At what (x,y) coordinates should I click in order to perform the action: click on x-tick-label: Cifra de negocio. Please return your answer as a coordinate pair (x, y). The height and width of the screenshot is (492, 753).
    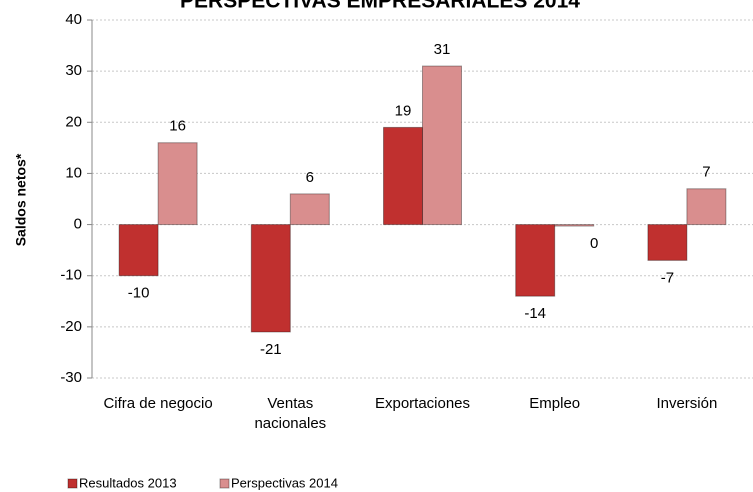
    Looking at the image, I should click on (157, 403).